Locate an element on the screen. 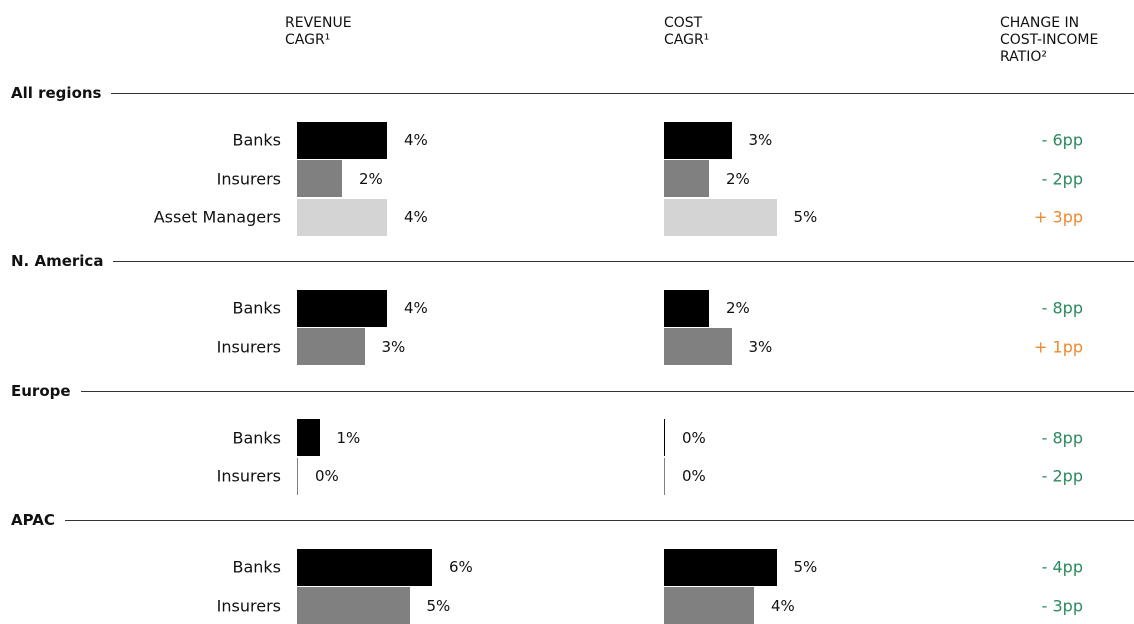  revenue-value-label: 6% is located at coordinates (461, 567).